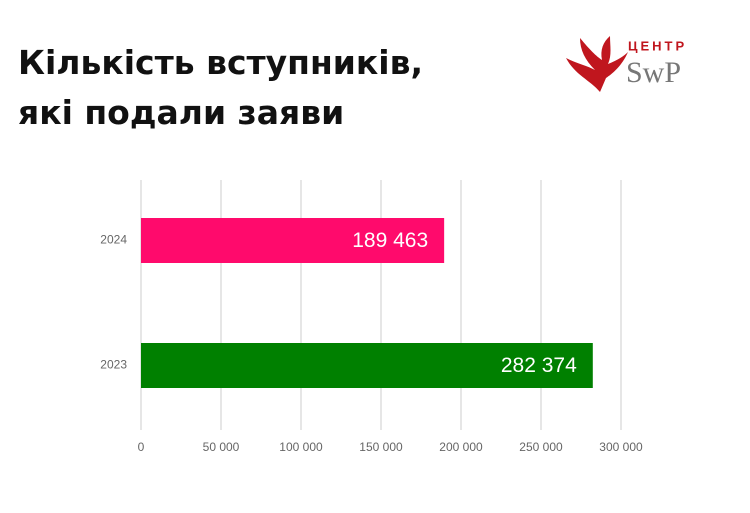 The height and width of the screenshot is (513, 750). What do you see at coordinates (621, 447) in the screenshot?
I see `x-tick-label: 300 000` at bounding box center [621, 447].